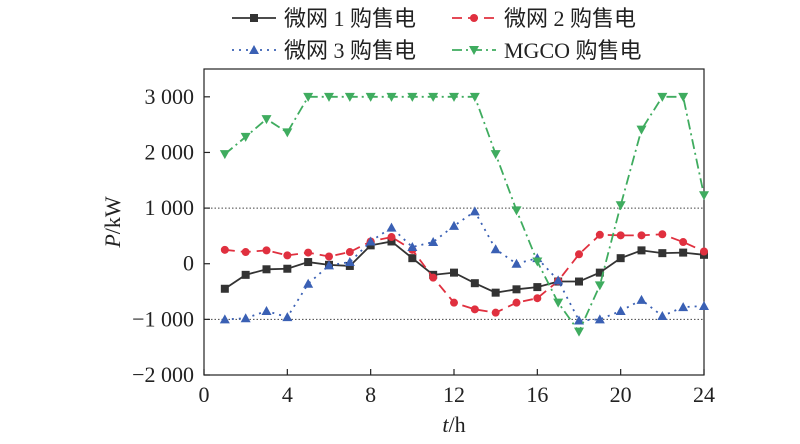 The width and height of the screenshot is (800, 444). What do you see at coordinates (350, 18) in the screenshot?
I see `legend-label: 微网 1 购售电` at bounding box center [350, 18].